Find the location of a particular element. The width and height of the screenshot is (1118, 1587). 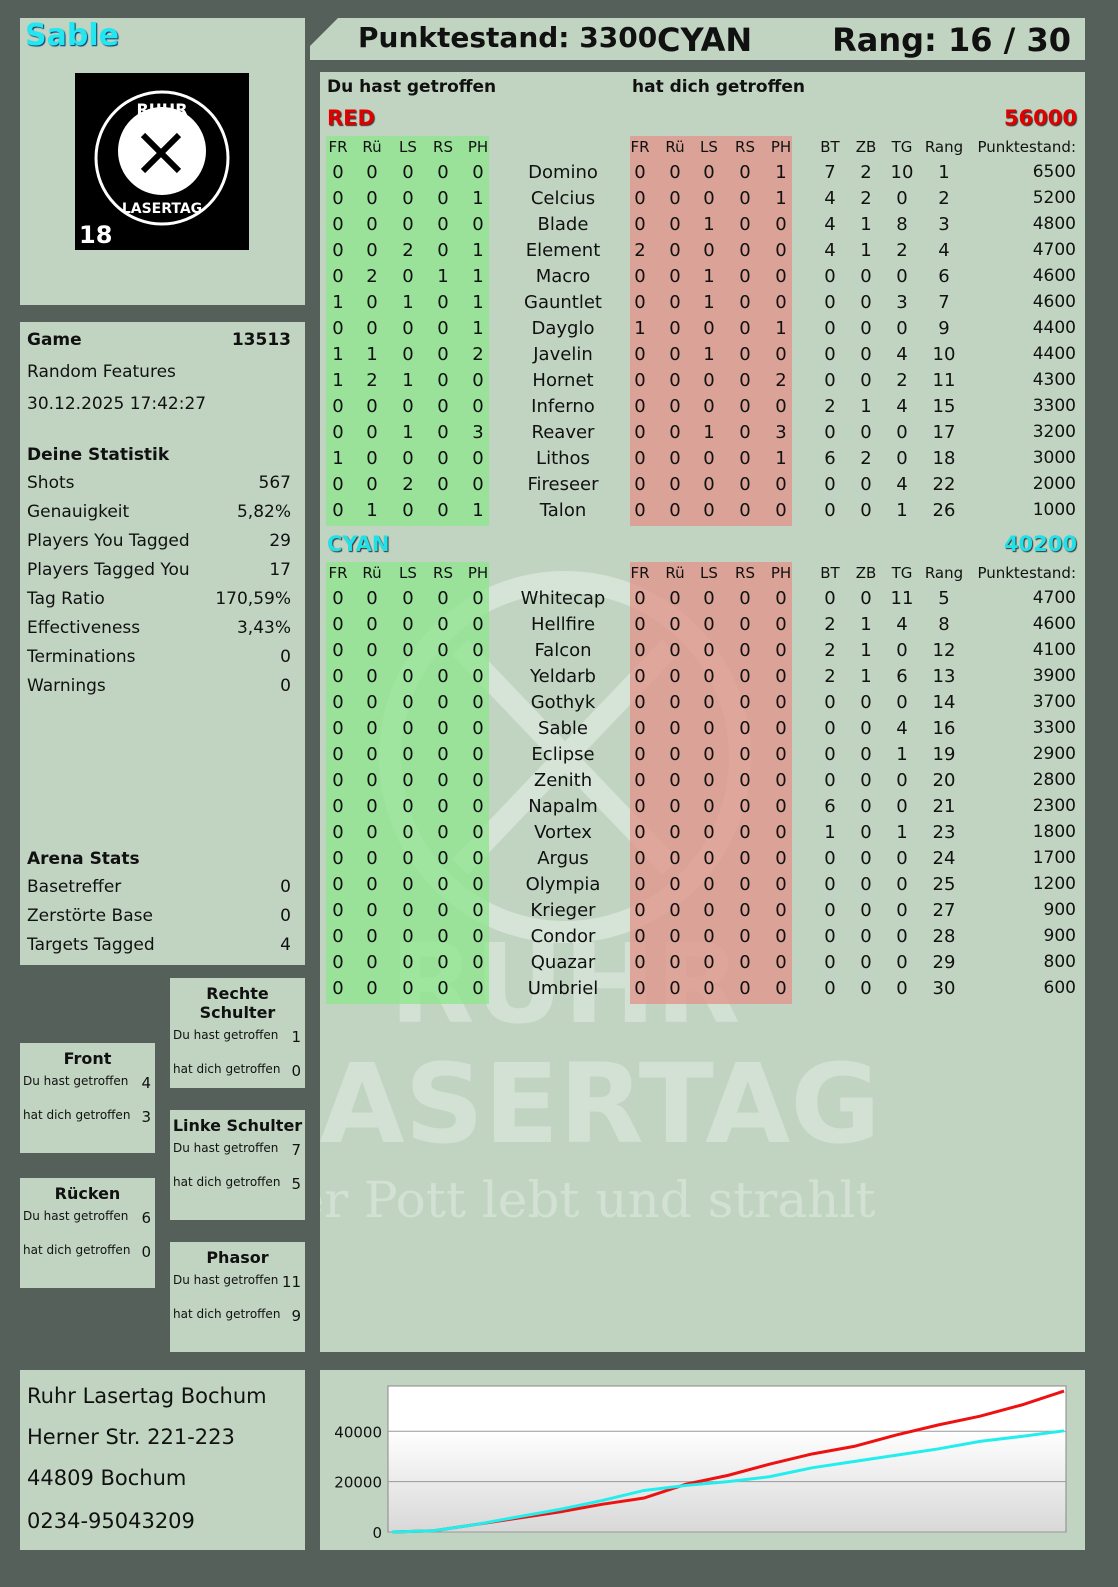

stat-cell: 4 is located at coordinates (902, 406).